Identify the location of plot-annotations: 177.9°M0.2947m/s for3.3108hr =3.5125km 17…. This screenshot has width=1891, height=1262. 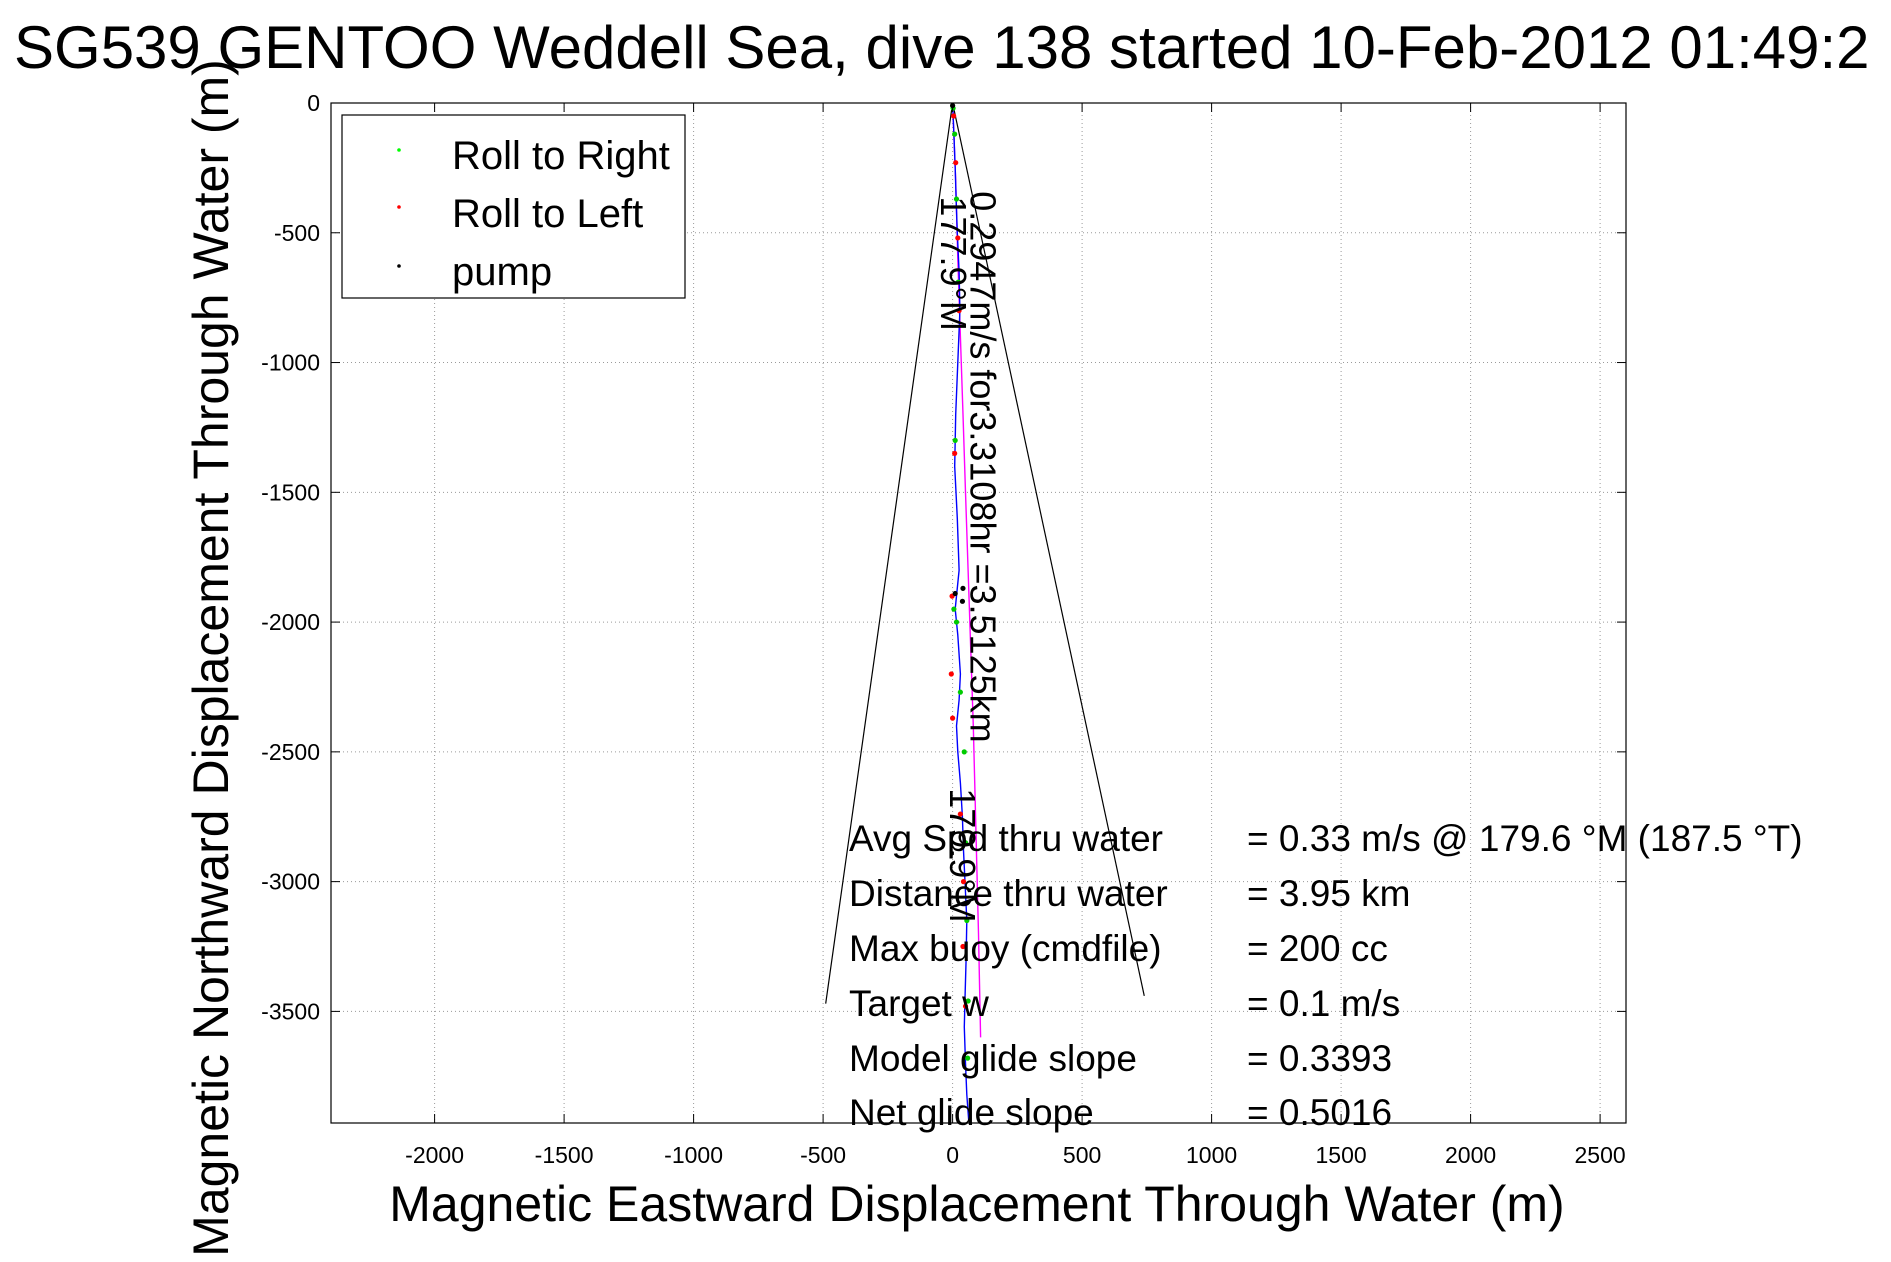
(968, 556).